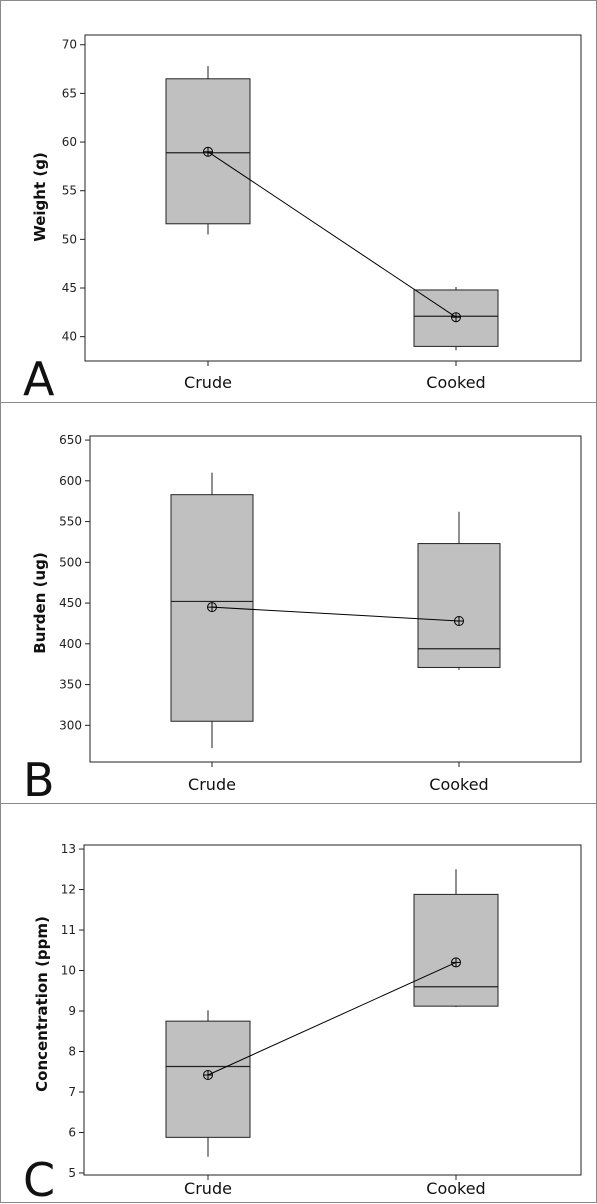  I want to click on y-tick-label: 7, so click(72, 1092).